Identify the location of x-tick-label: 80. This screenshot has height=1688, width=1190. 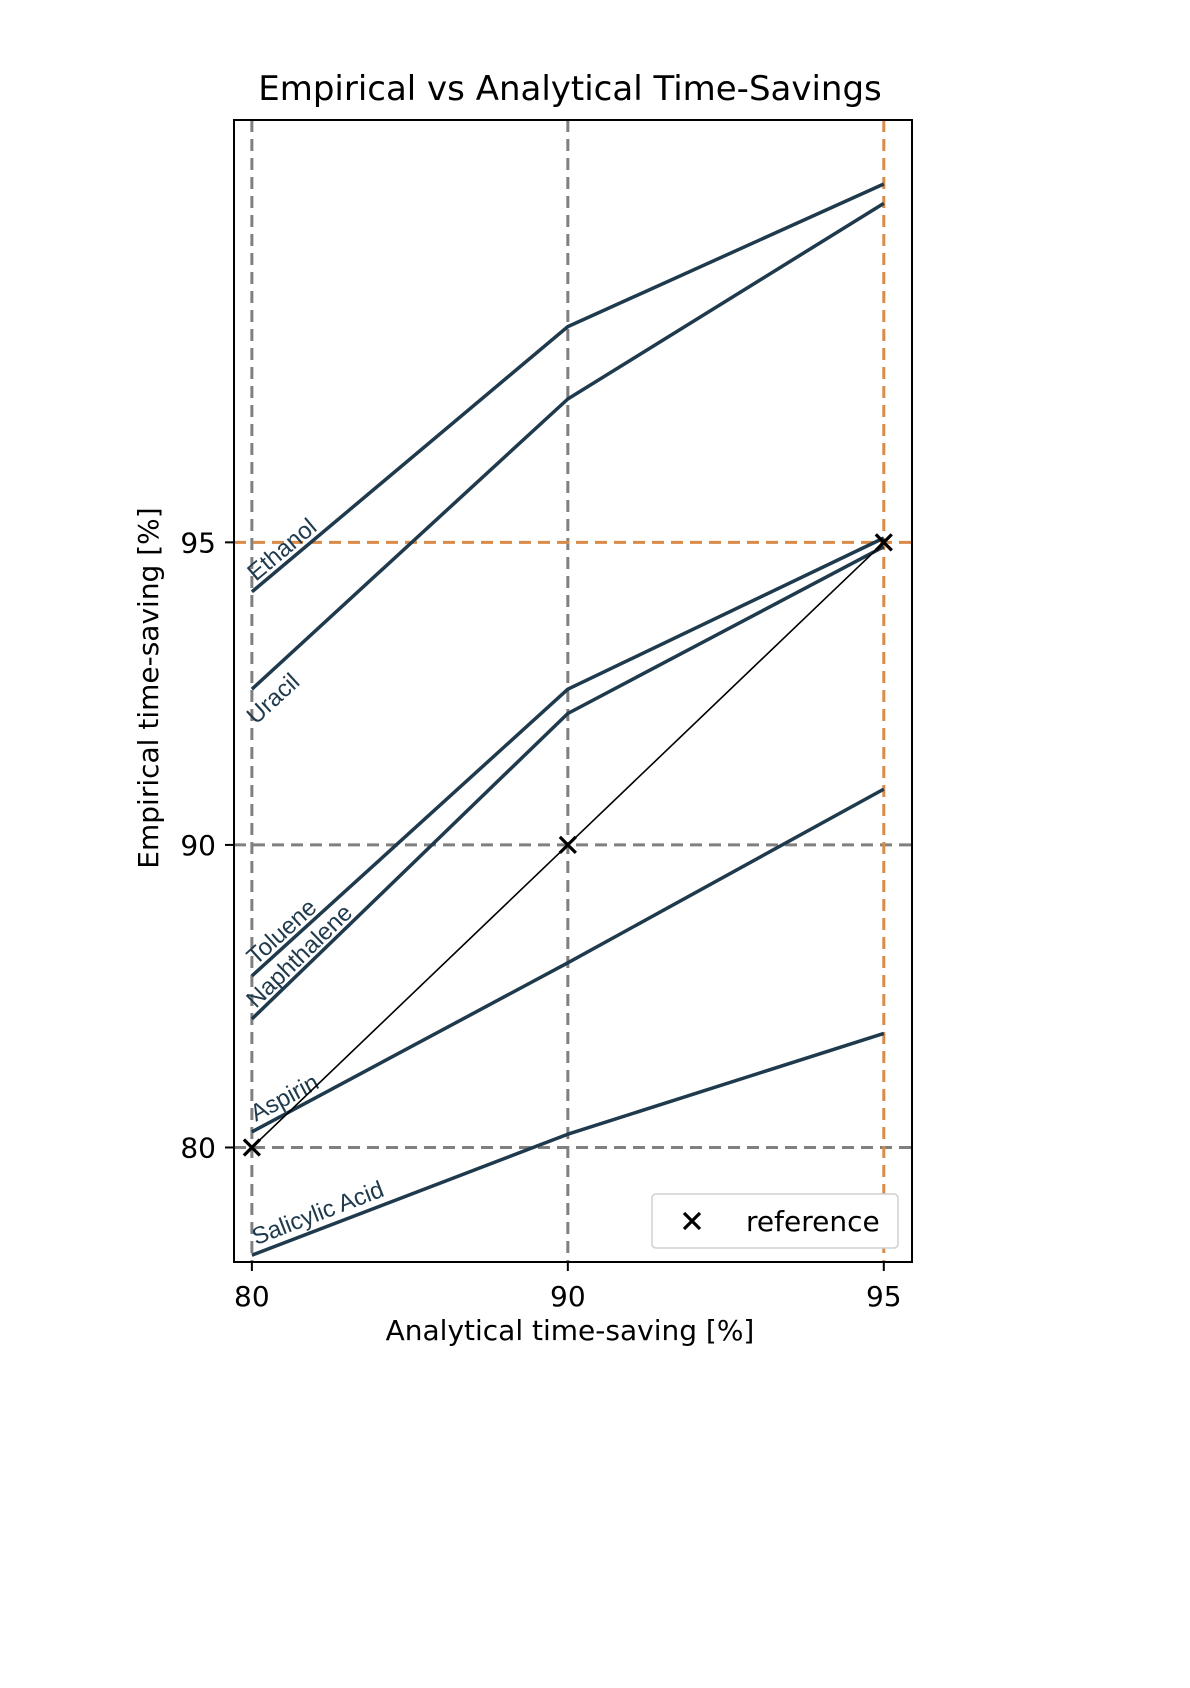
(252, 1296).